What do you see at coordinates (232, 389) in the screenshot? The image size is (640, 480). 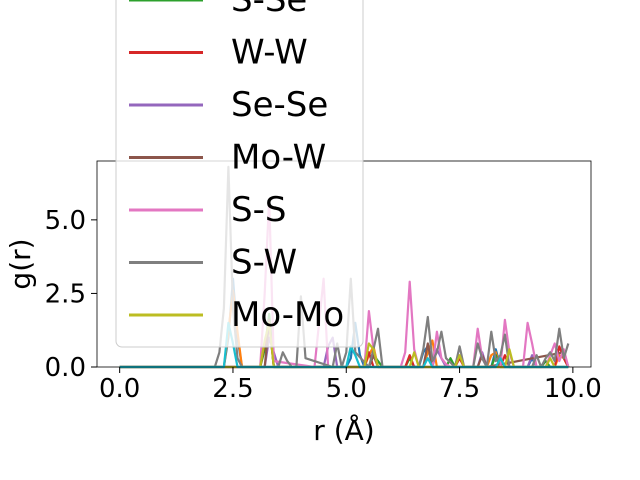 I see `x-tick-label: 2.5` at bounding box center [232, 389].